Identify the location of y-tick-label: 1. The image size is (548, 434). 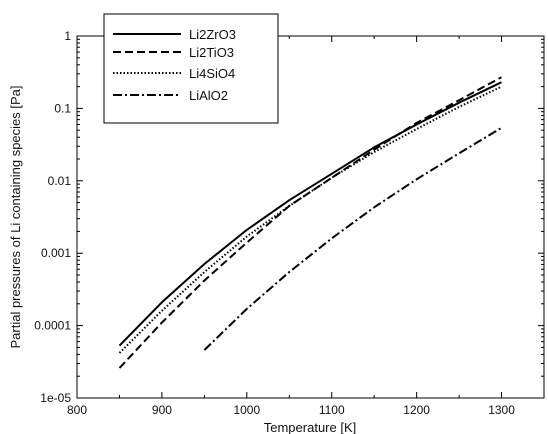
(67, 36).